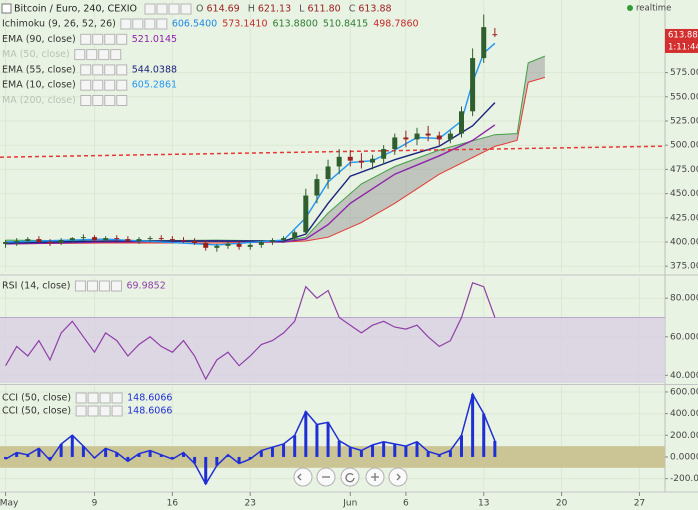  What do you see at coordinates (684, 436) in the screenshot?
I see `y-tick-label: 200.0000` at bounding box center [684, 436].